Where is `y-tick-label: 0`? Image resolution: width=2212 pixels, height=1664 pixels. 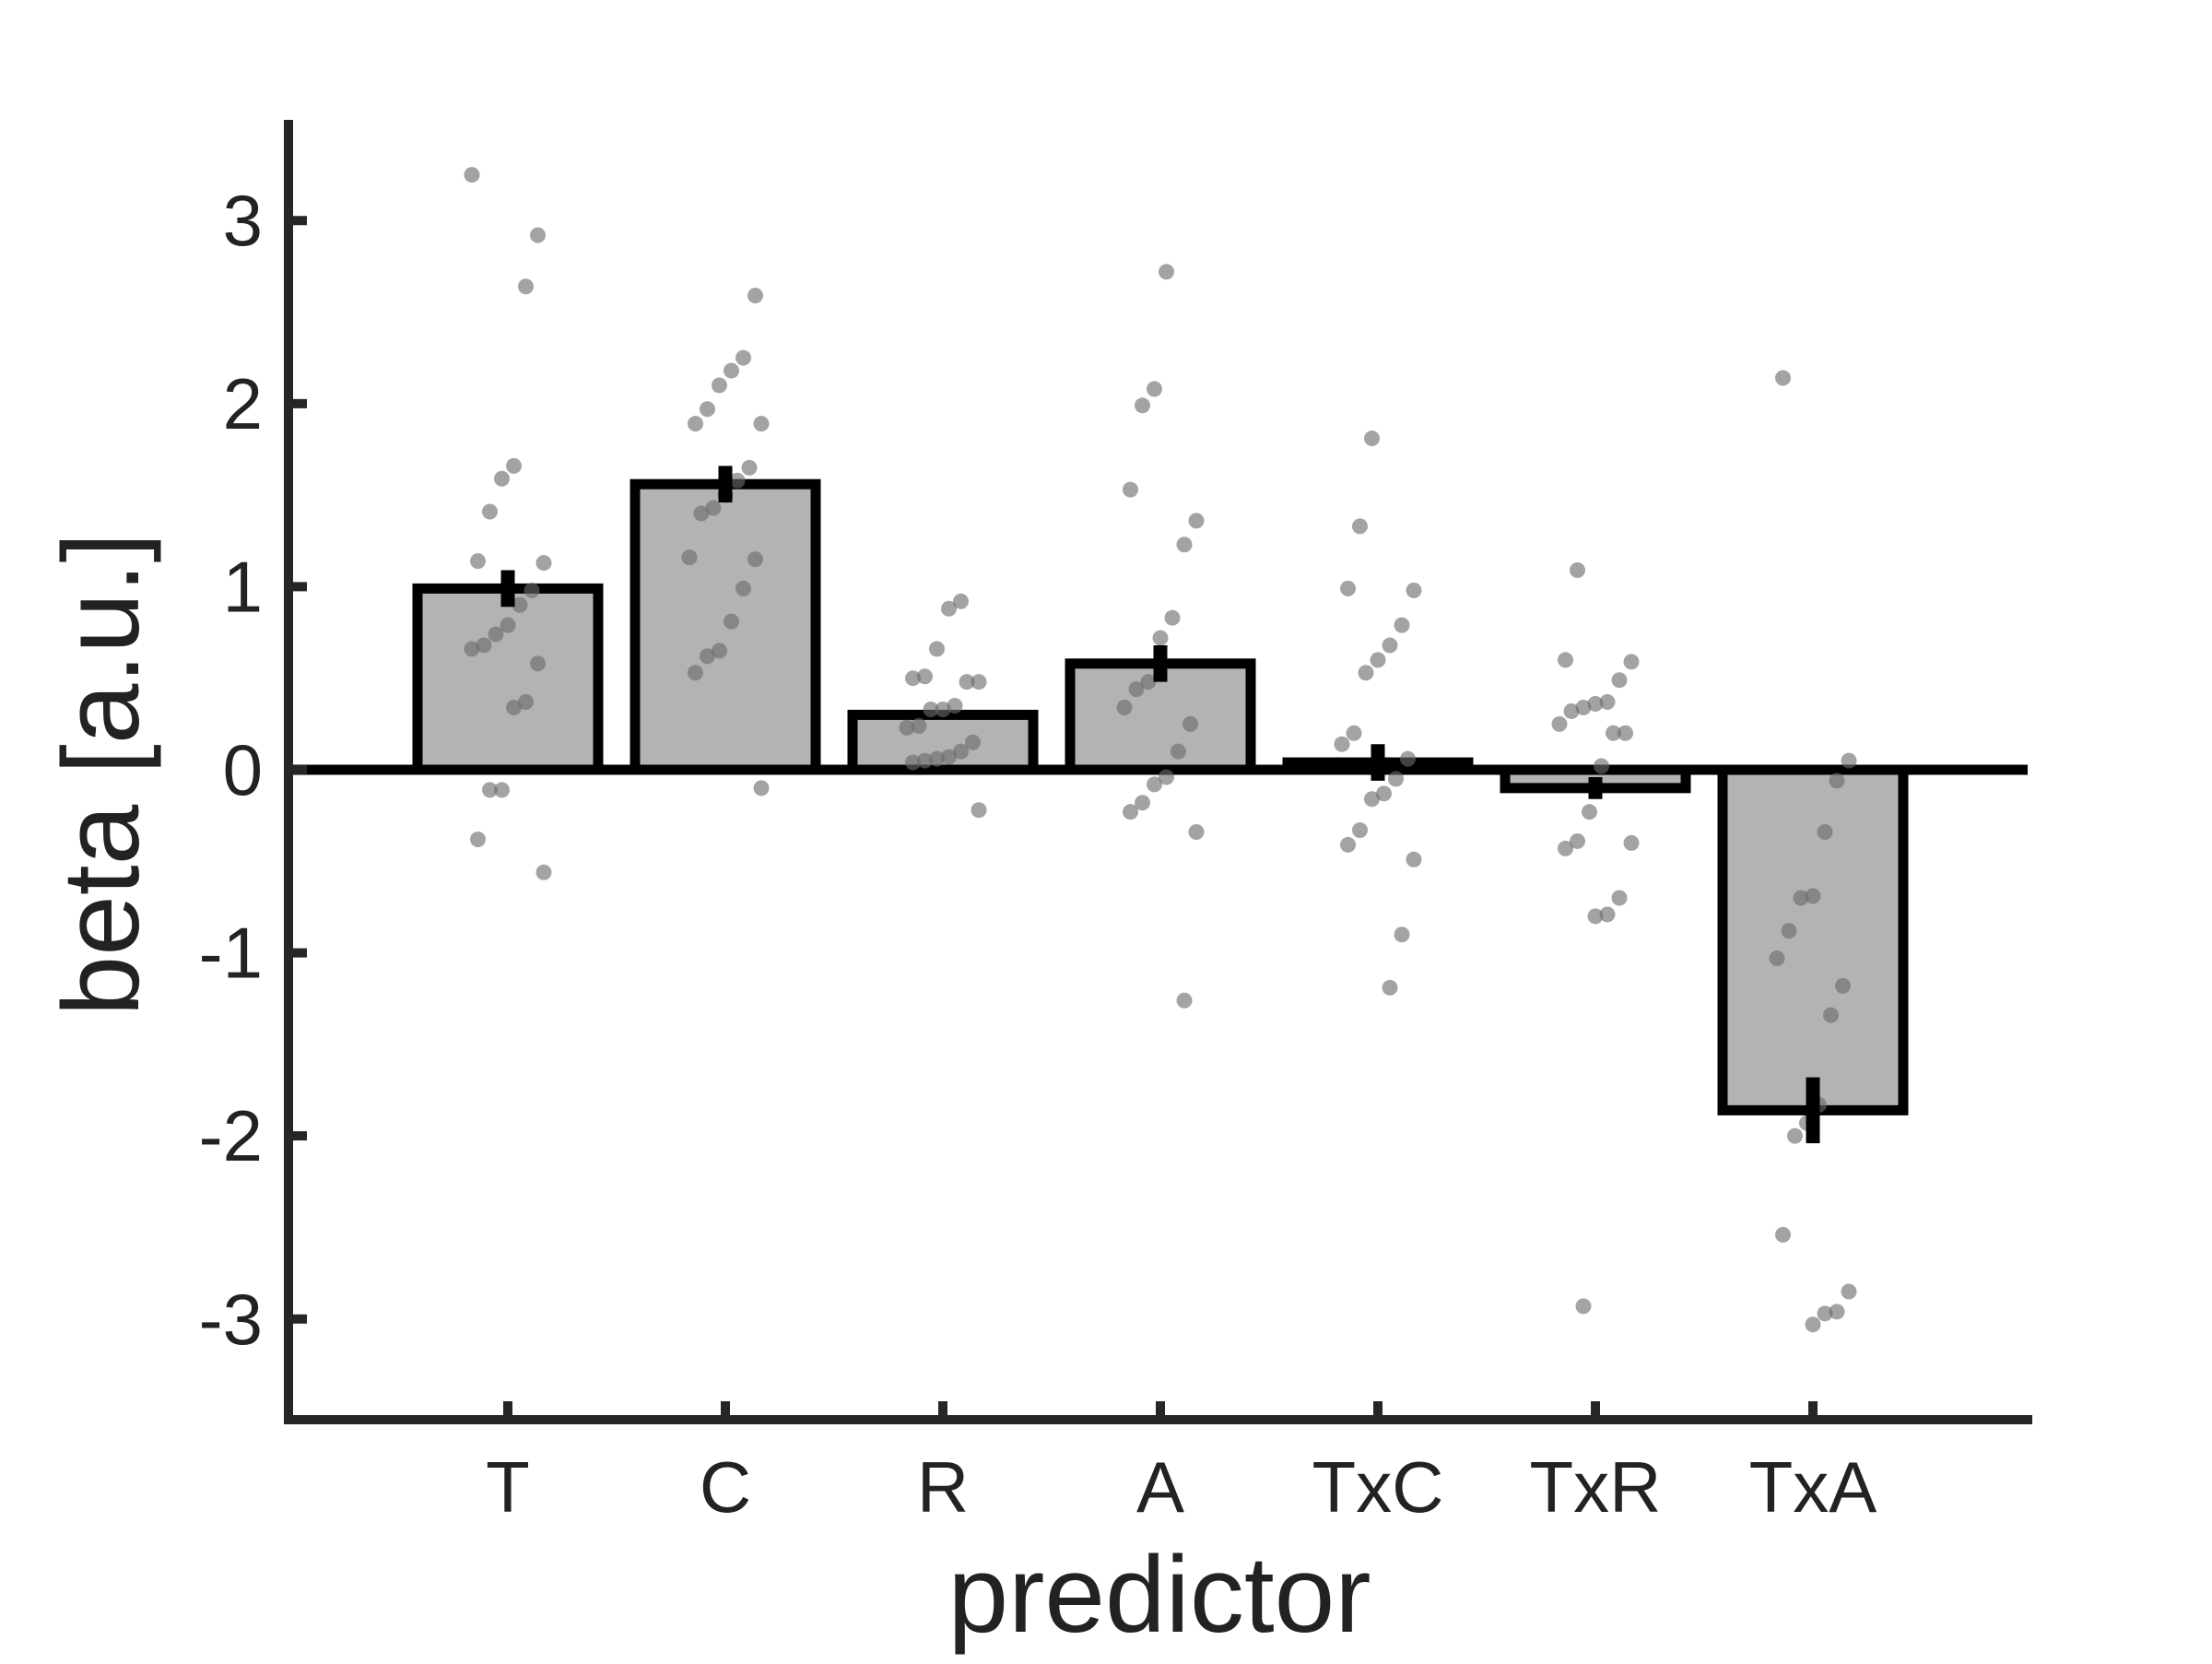 y-tick-label: 0 is located at coordinates (243, 769).